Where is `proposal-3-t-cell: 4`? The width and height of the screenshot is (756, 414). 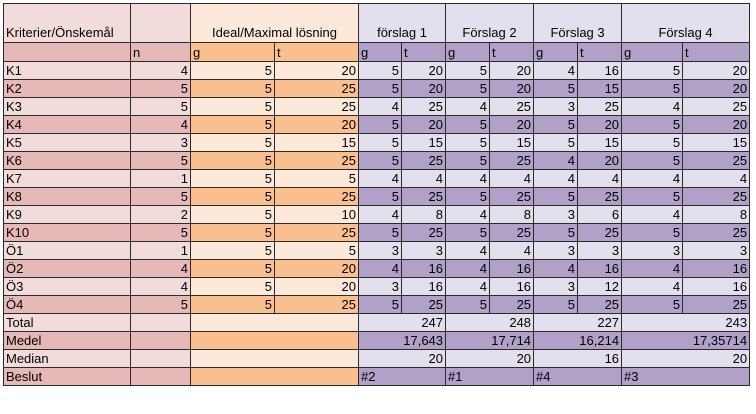 proposal-3-t-cell: 4 is located at coordinates (600, 178).